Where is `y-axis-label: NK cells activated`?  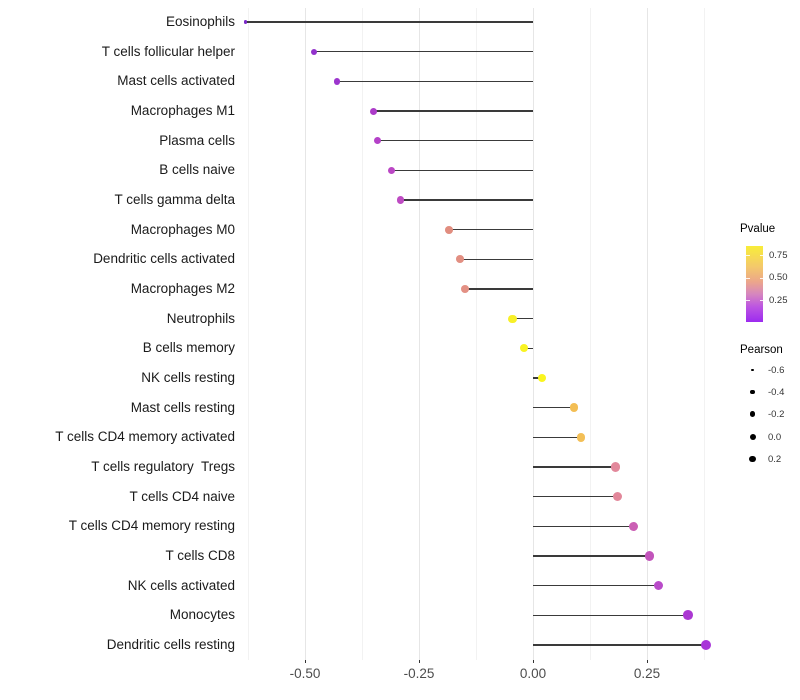 y-axis-label: NK cells activated is located at coordinates (181, 585).